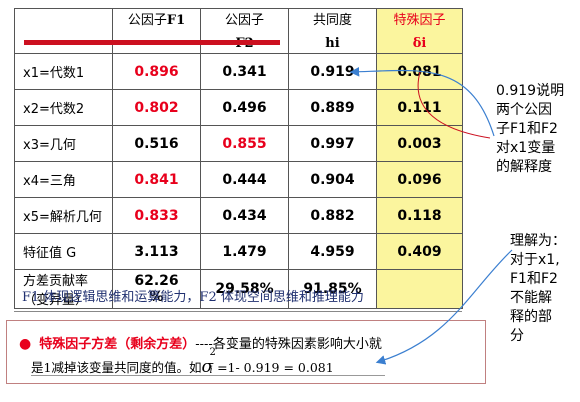  What do you see at coordinates (156, 179) in the screenshot?
I see `value-cell: 0.841` at bounding box center [156, 179].